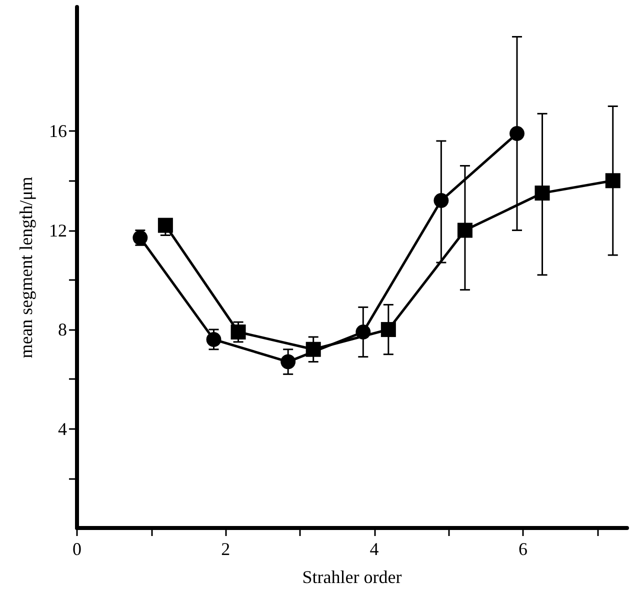  What do you see at coordinates (523, 549) in the screenshot?
I see `x-tick-label: 6` at bounding box center [523, 549].